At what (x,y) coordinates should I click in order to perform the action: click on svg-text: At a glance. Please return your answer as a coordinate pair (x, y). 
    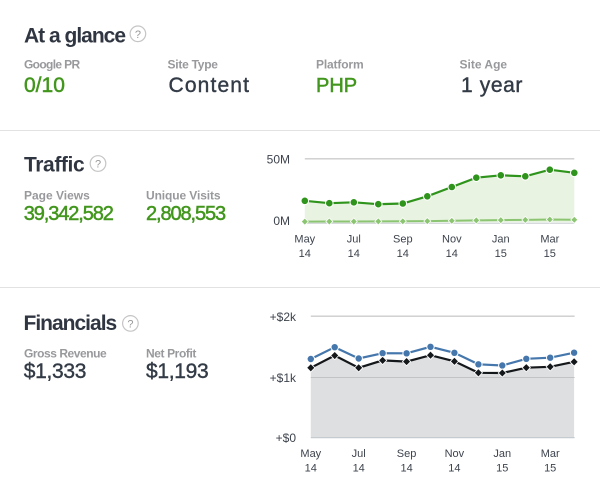
    Looking at the image, I should click on (74, 35).